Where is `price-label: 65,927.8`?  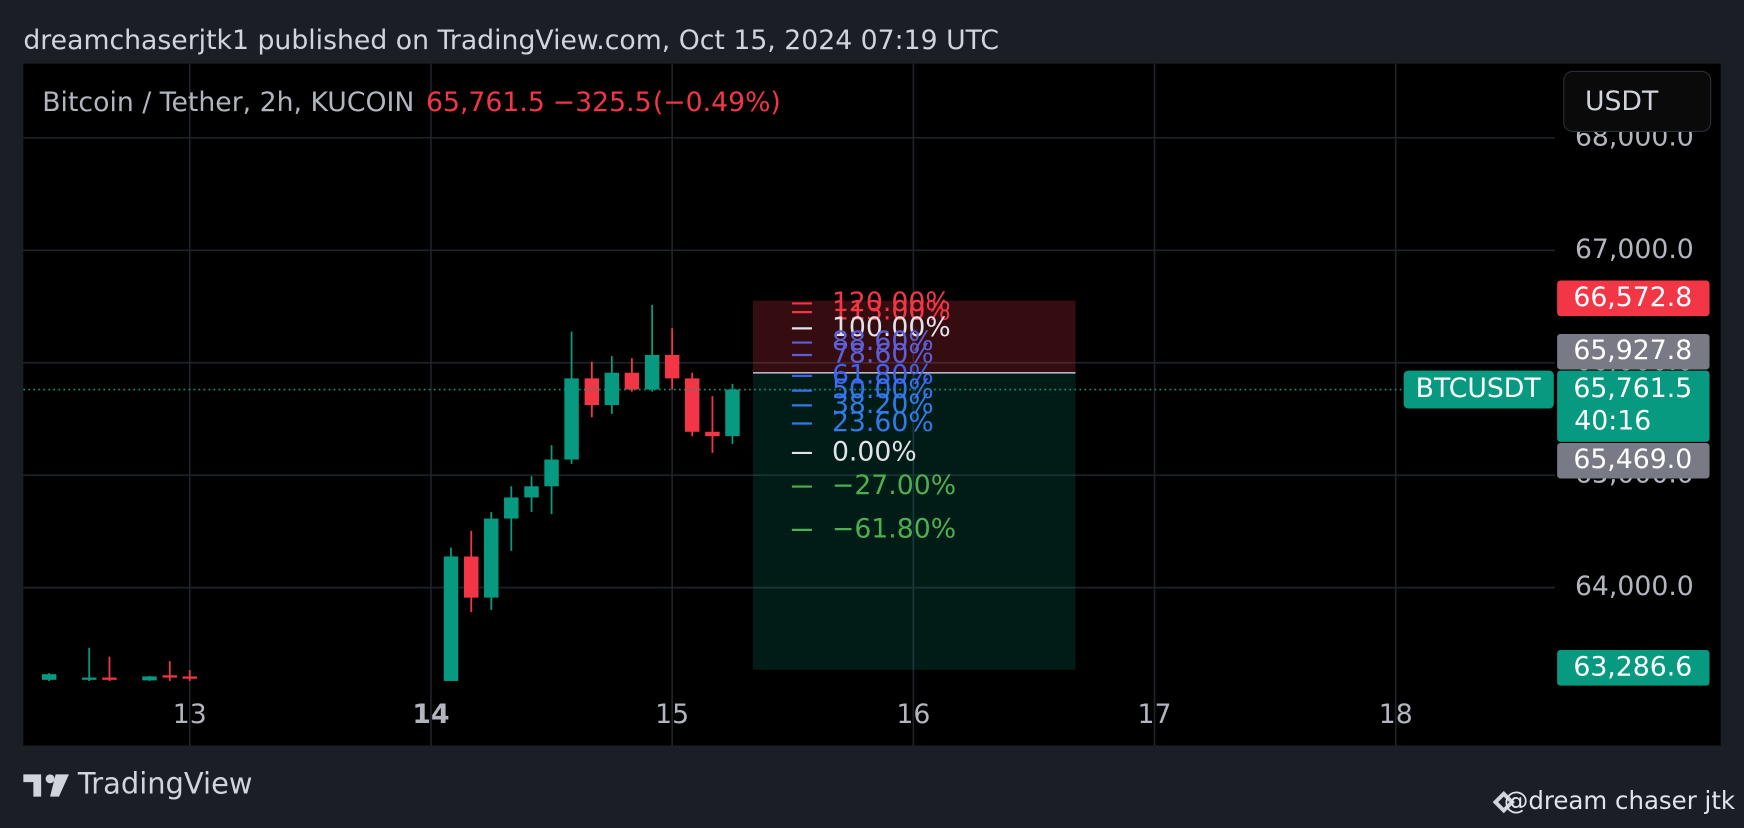 price-label: 65,927.8 is located at coordinates (1632, 350).